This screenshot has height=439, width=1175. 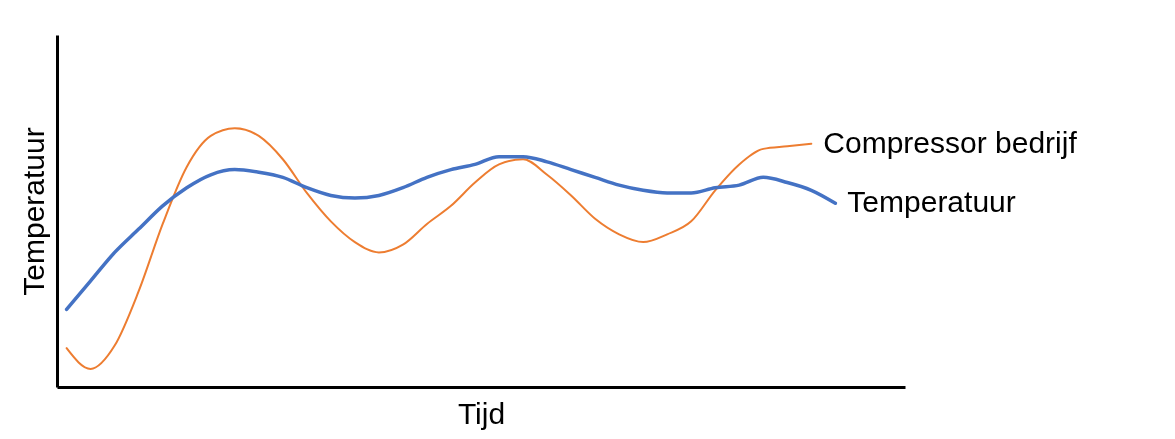 What do you see at coordinates (33, 211) in the screenshot?
I see `y-axis-title: Temperatuur` at bounding box center [33, 211].